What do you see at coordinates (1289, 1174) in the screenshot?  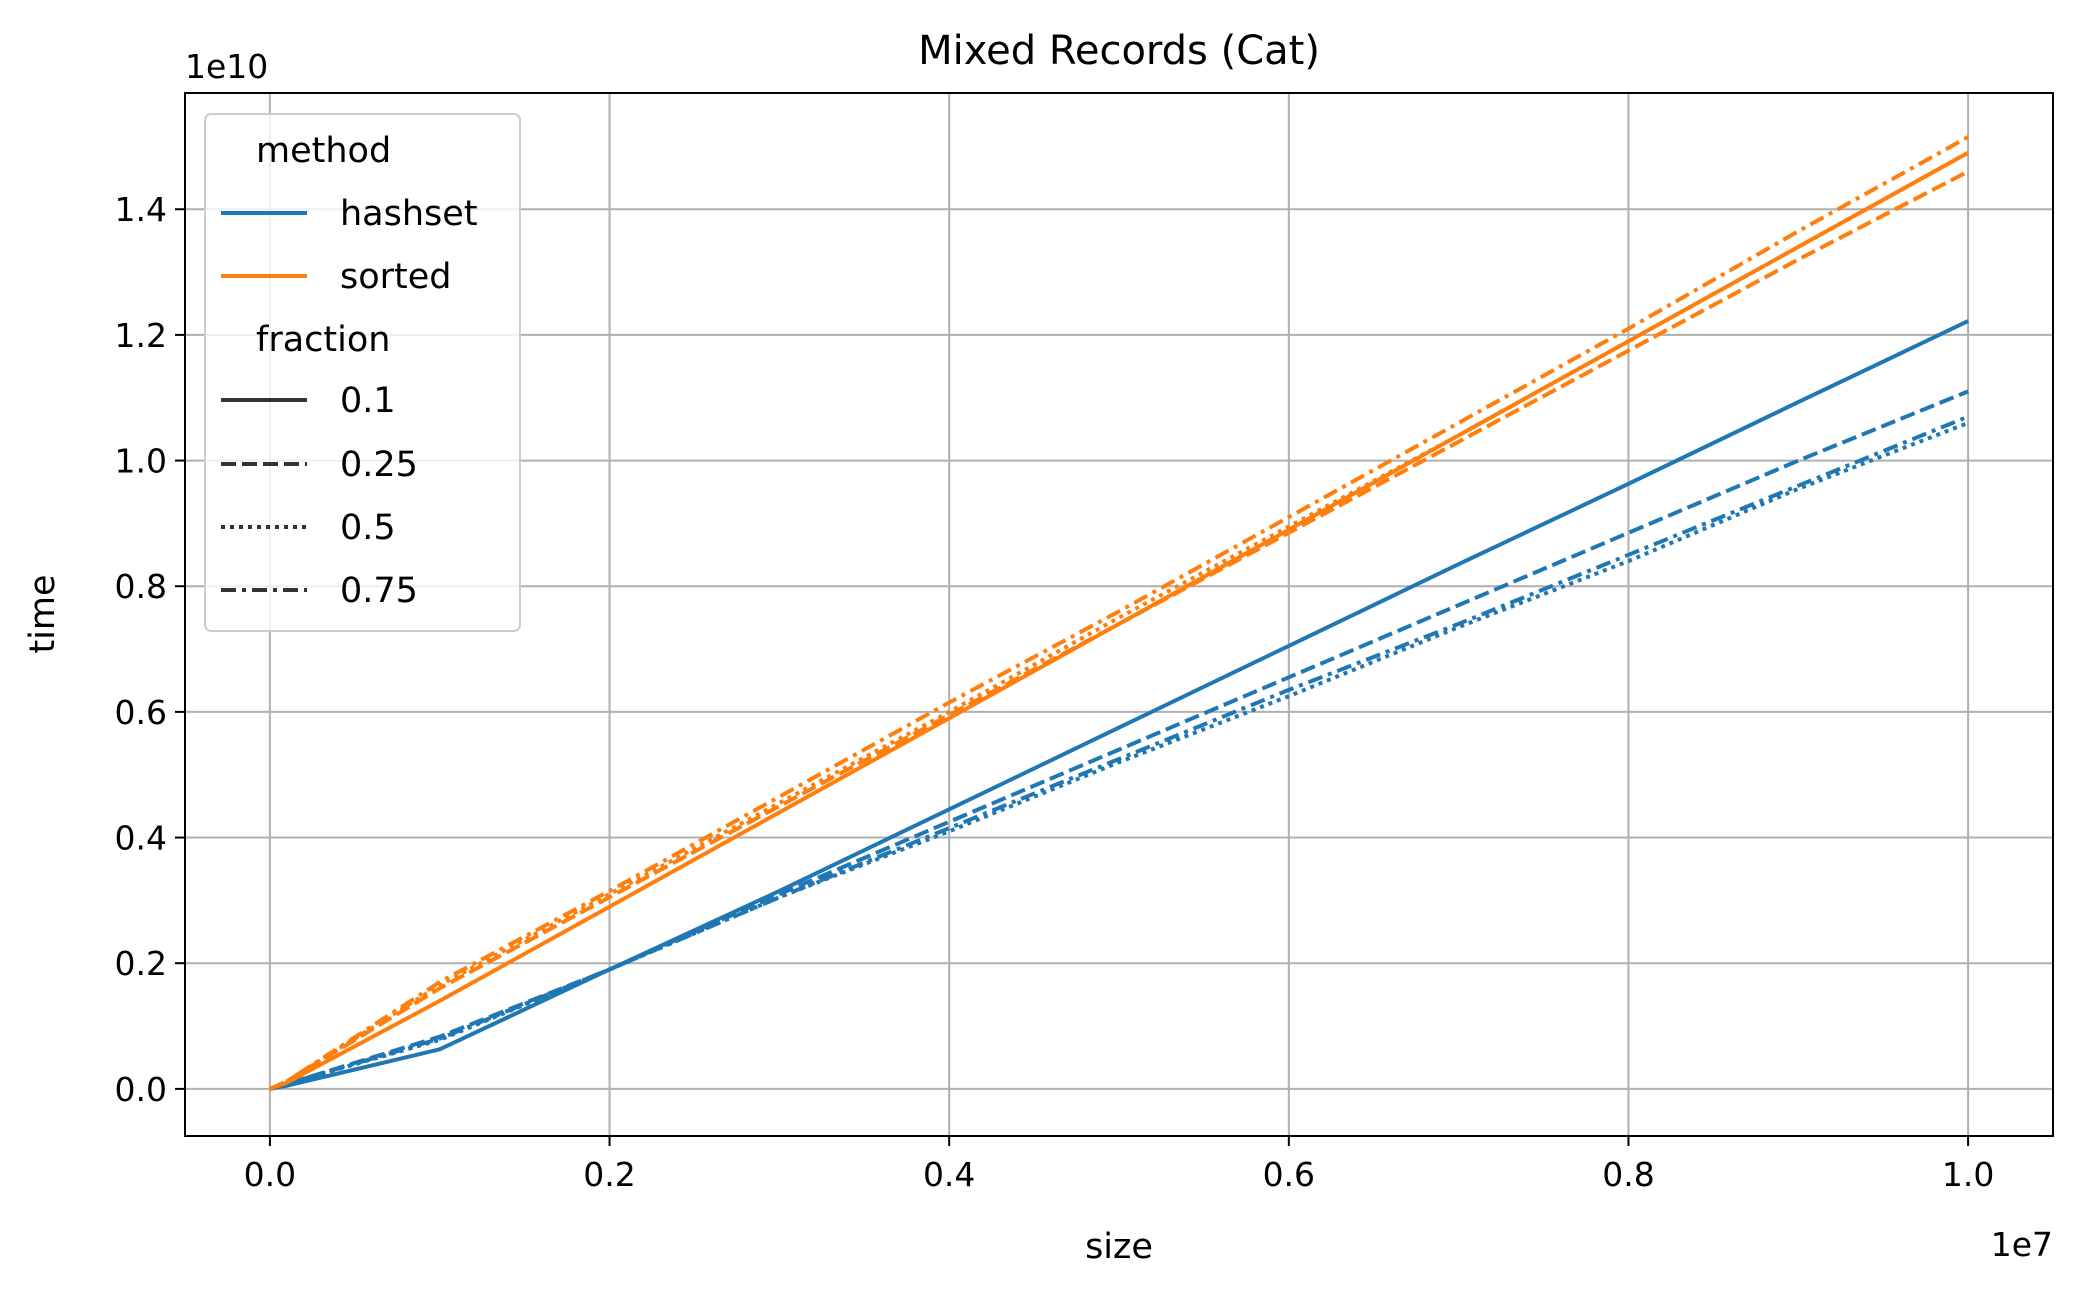 I see `x-tick-label: 0.6` at bounding box center [1289, 1174].